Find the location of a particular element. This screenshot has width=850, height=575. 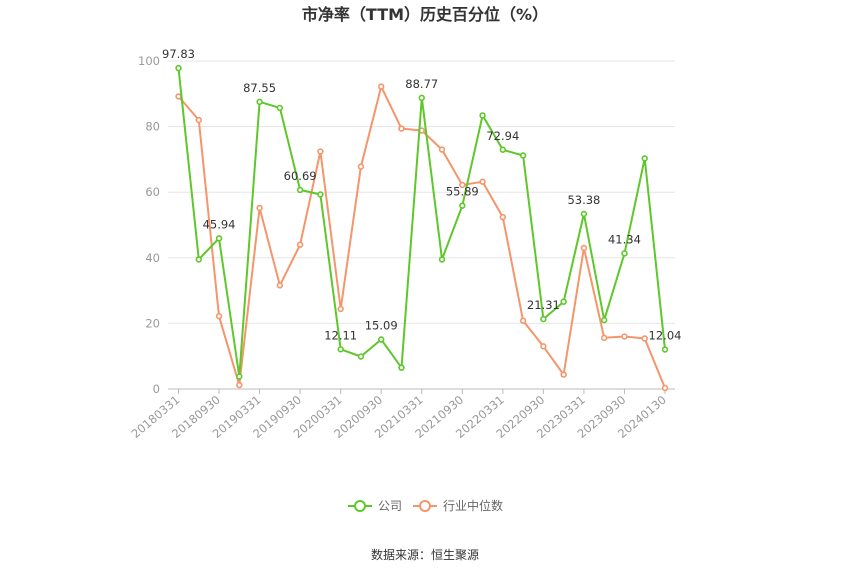

data-label: 97.83 is located at coordinates (178, 54).